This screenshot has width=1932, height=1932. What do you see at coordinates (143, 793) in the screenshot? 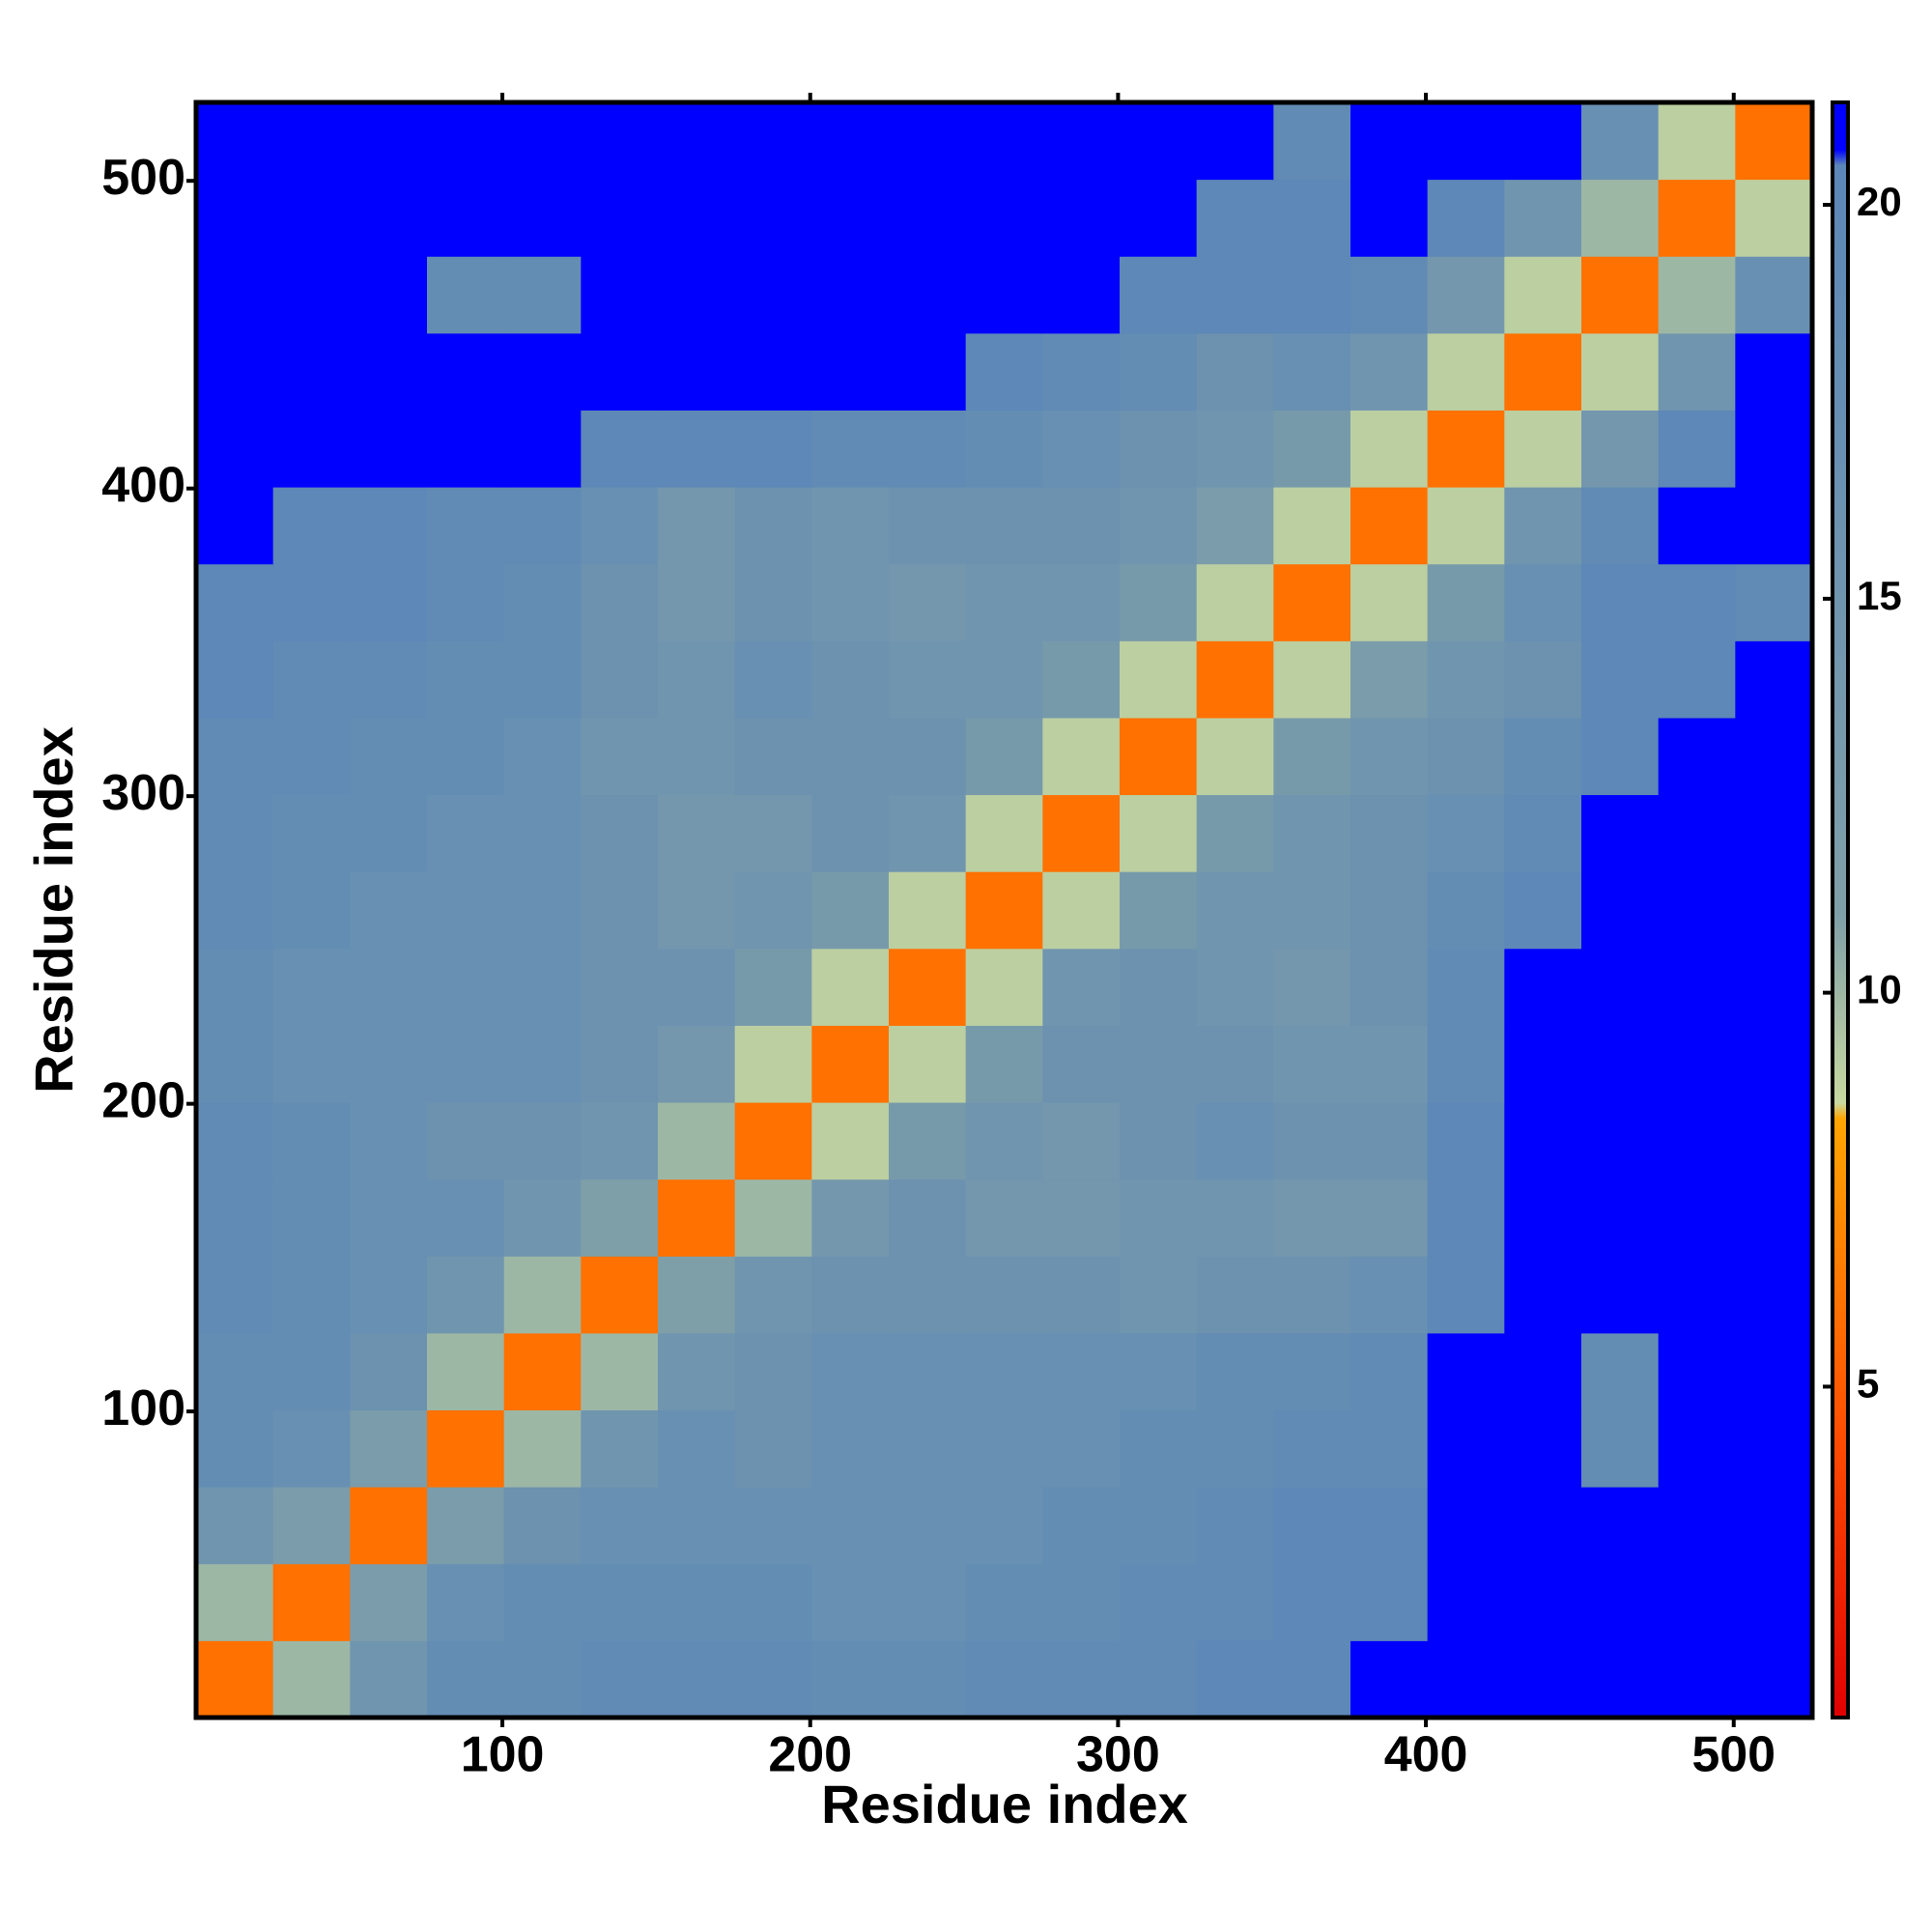
I see `y-tick-label: 300` at bounding box center [143, 793].